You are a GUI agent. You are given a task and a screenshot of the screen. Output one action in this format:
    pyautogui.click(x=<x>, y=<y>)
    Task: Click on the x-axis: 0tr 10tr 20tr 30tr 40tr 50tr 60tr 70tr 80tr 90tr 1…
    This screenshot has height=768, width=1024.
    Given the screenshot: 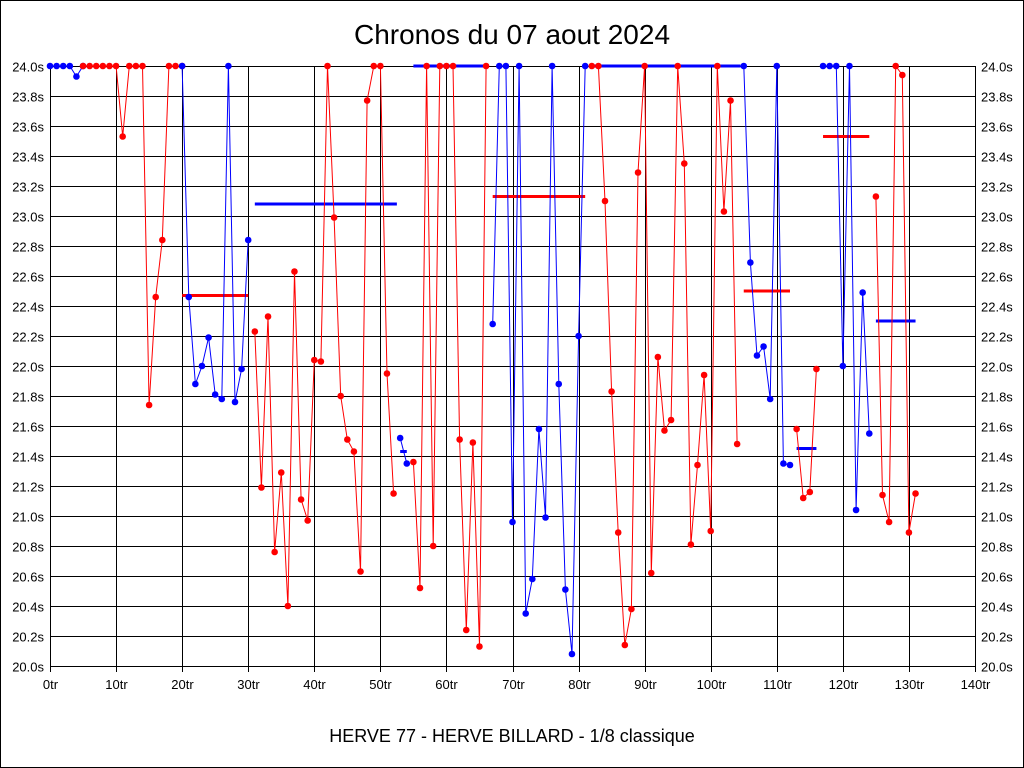 What is the action you would take?
    pyautogui.click(x=517, y=684)
    